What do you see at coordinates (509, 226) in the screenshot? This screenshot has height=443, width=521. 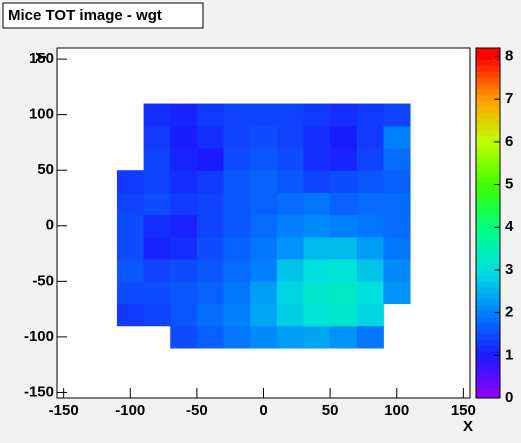 I see `z-tick-label: 4` at bounding box center [509, 226].